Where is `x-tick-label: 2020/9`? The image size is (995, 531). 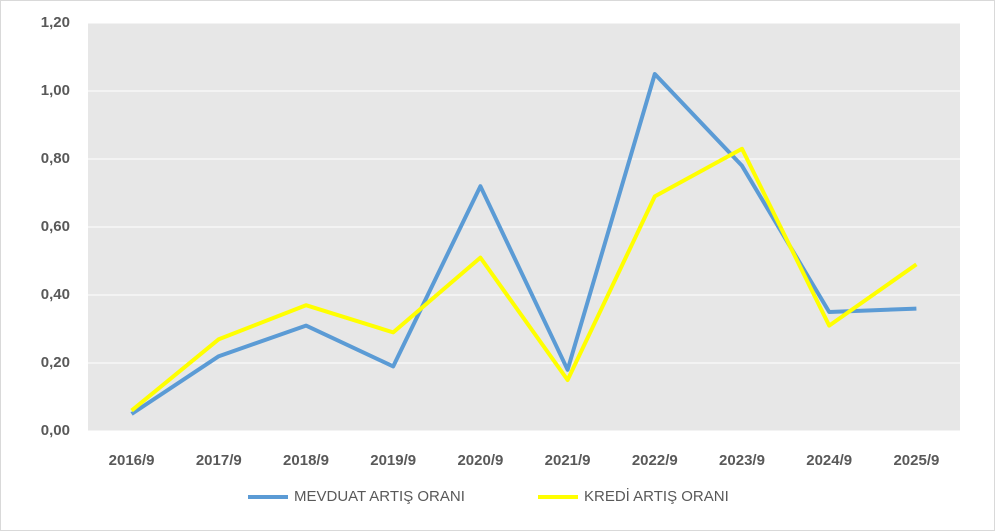 x-tick-label: 2020/9 is located at coordinates (480, 460).